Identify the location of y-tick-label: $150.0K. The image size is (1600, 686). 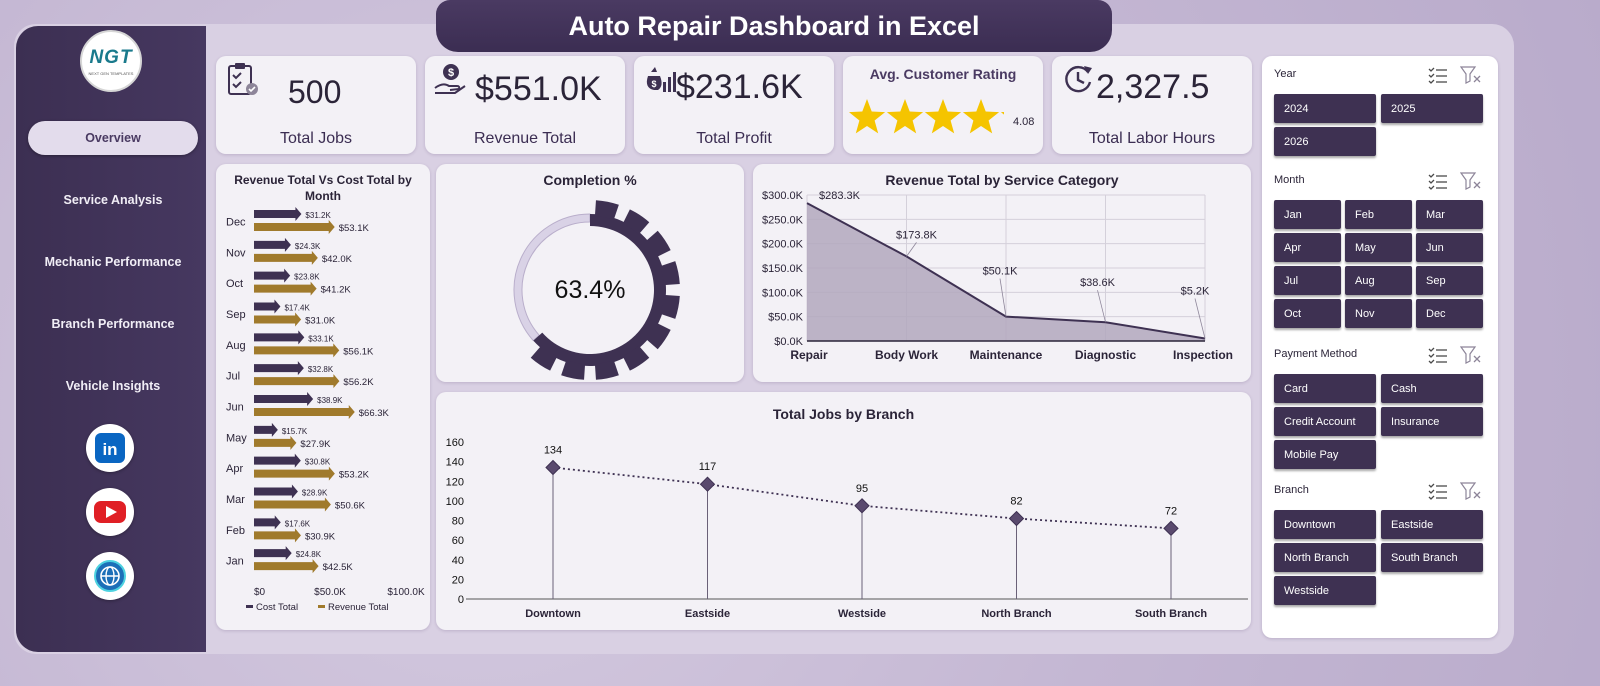
(783, 269).